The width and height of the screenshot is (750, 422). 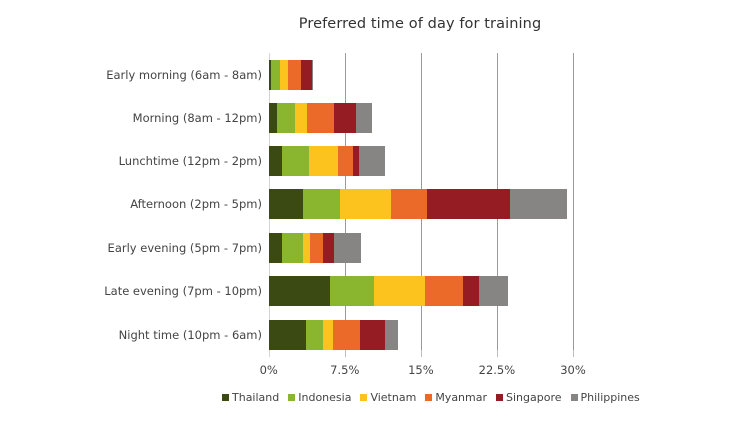 I want to click on legend-label: Thailand, so click(x=256, y=397).